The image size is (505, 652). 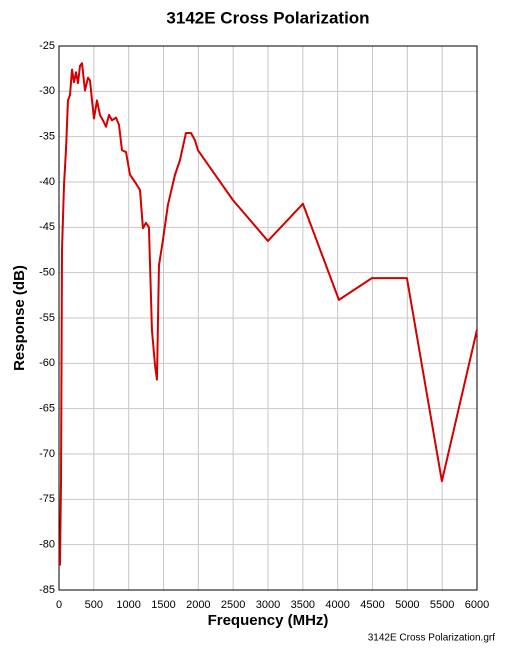 I want to click on y-tick-label: -40, so click(x=47, y=182).